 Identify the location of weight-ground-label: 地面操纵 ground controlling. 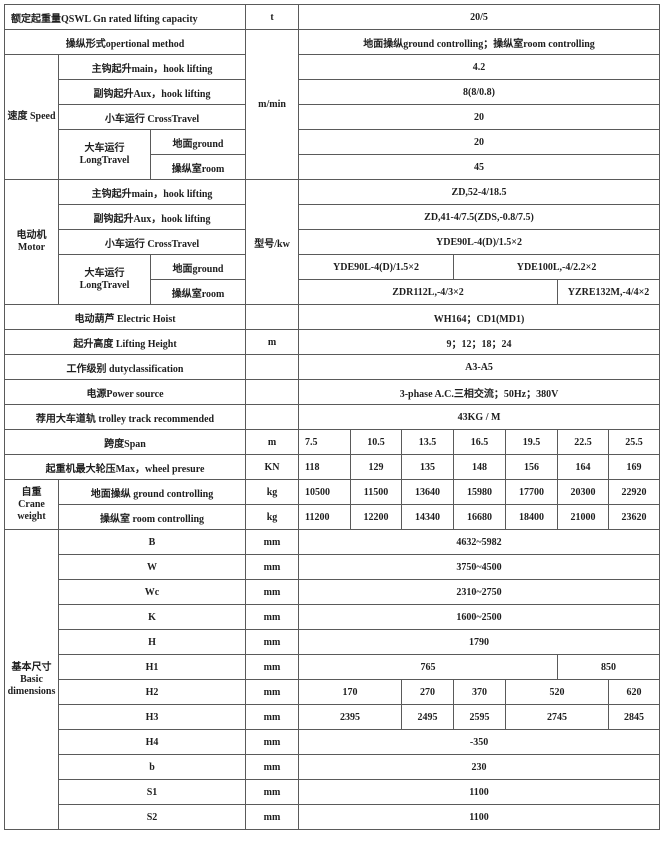
(152, 492).